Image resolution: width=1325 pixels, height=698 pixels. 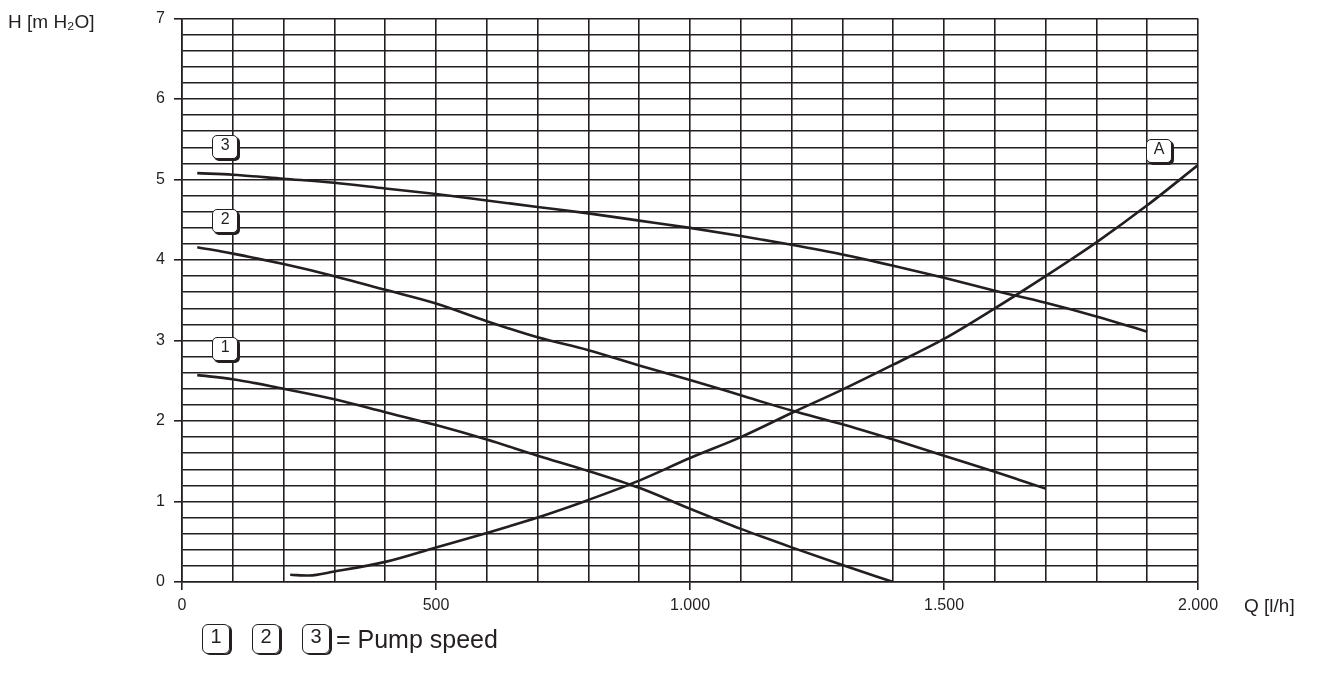 What do you see at coordinates (161, 500) in the screenshot?
I see `y-tick-label: 1` at bounding box center [161, 500].